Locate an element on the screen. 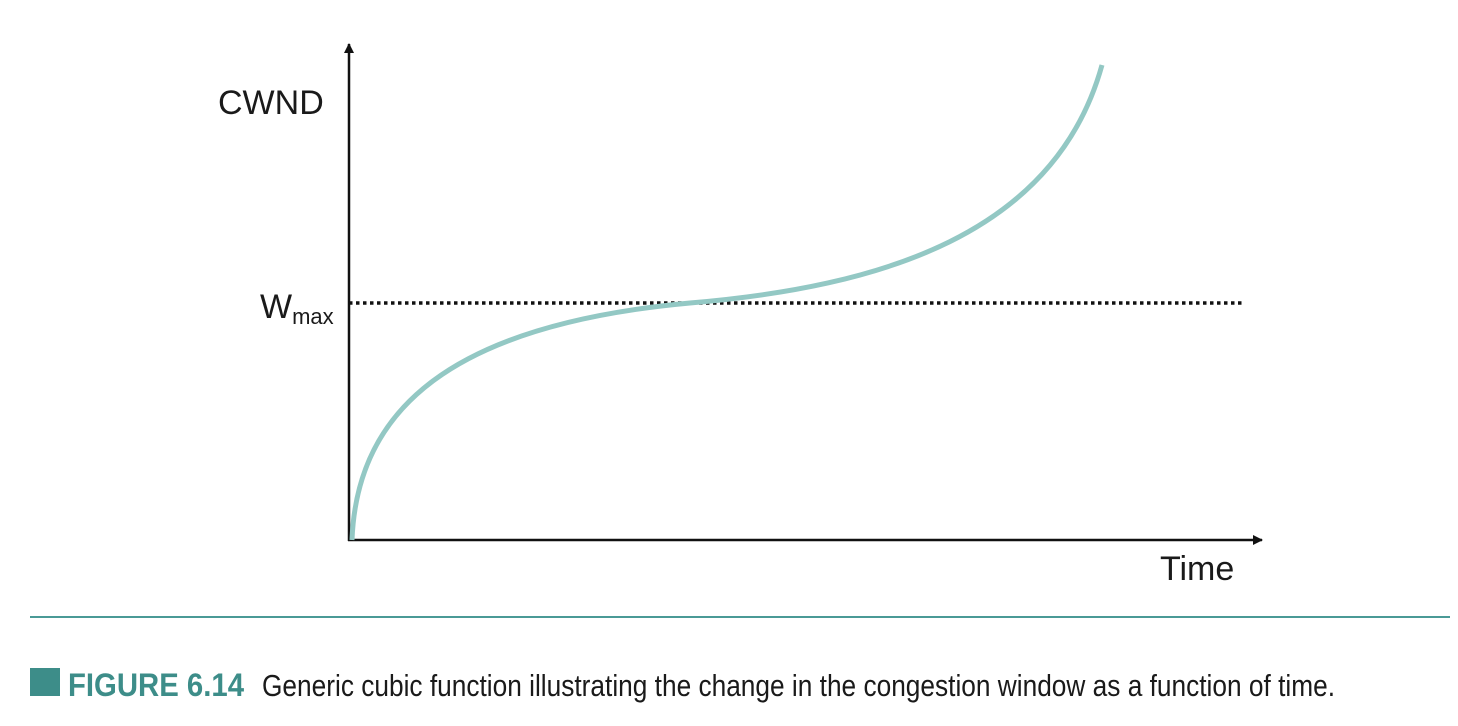 This screenshot has height=726, width=1458. wmax-sub: max is located at coordinates (313, 316).